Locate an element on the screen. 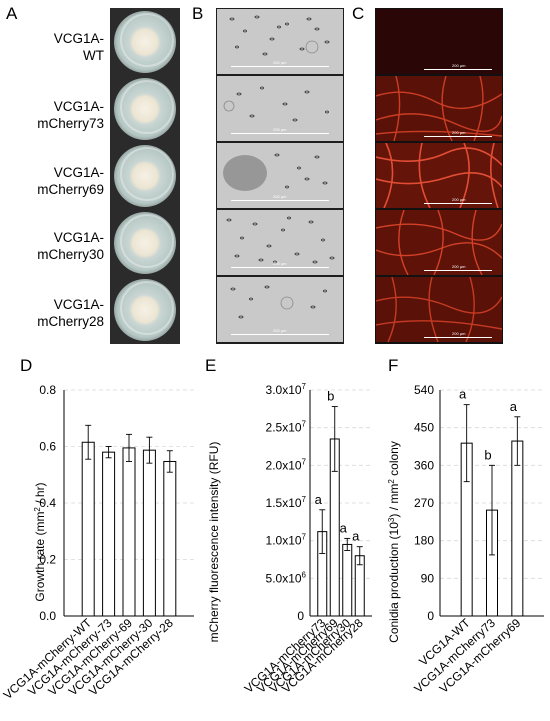  y-tick-label: 1.0x10⁷ is located at coordinates (286, 540).